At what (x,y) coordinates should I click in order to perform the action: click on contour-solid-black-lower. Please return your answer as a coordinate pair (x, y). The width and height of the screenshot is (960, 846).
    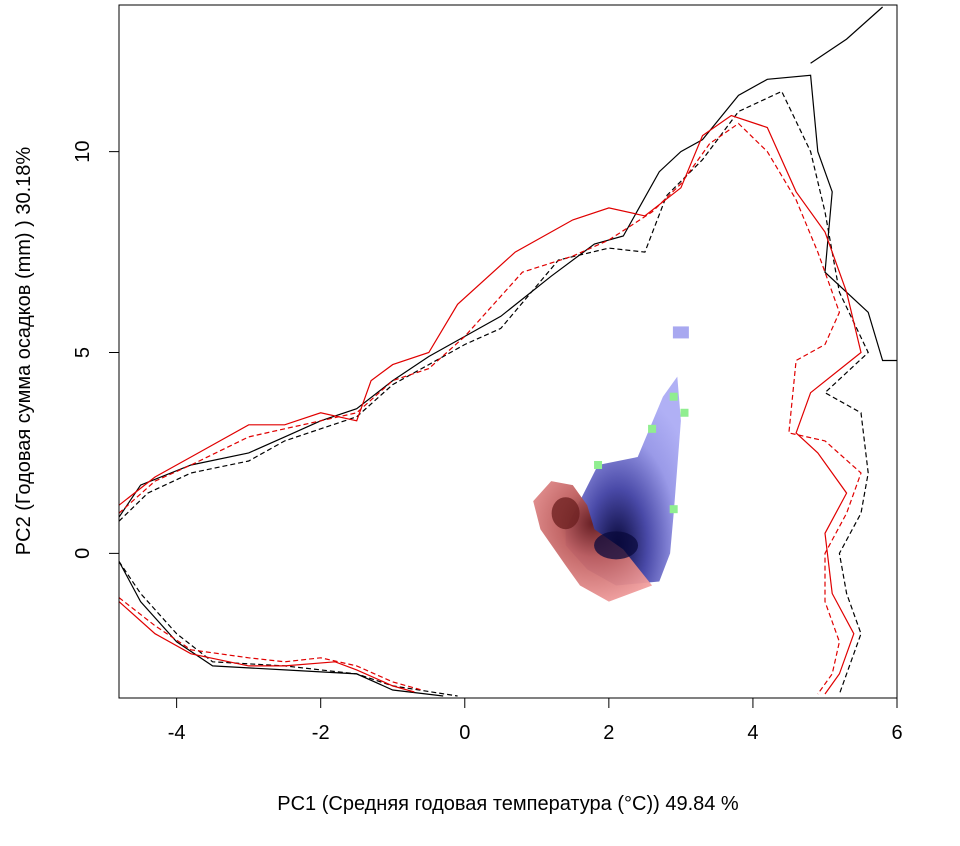
    Looking at the image, I should click on (281, 629).